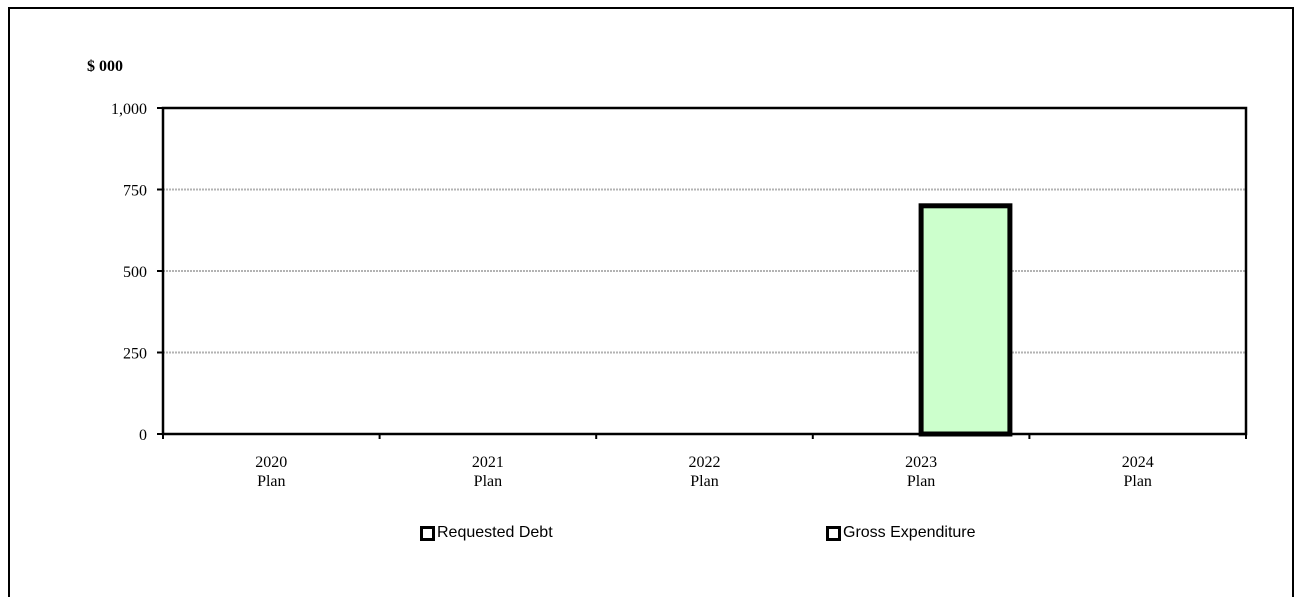  I want to click on y-tick-label: 250, so click(135, 354).